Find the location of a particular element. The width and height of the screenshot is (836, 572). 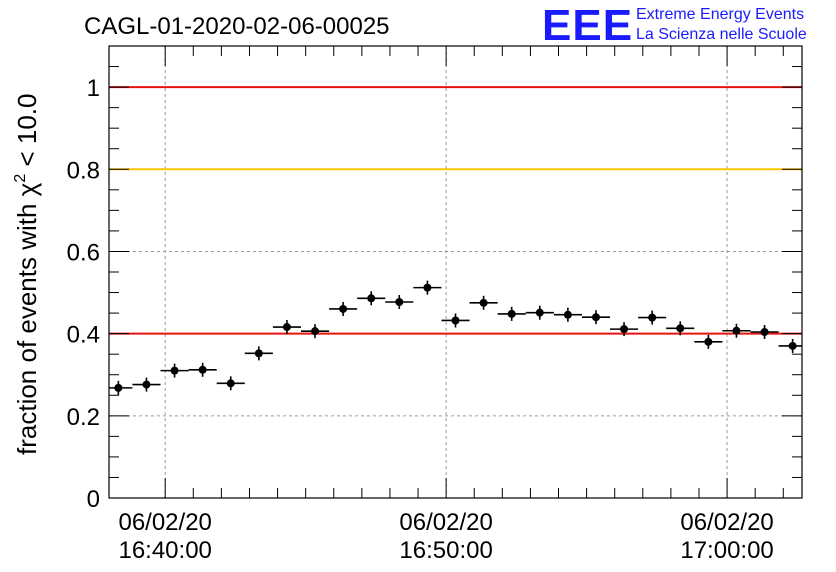

y-axis-label-tail: < 10.0 is located at coordinates (27, 134).